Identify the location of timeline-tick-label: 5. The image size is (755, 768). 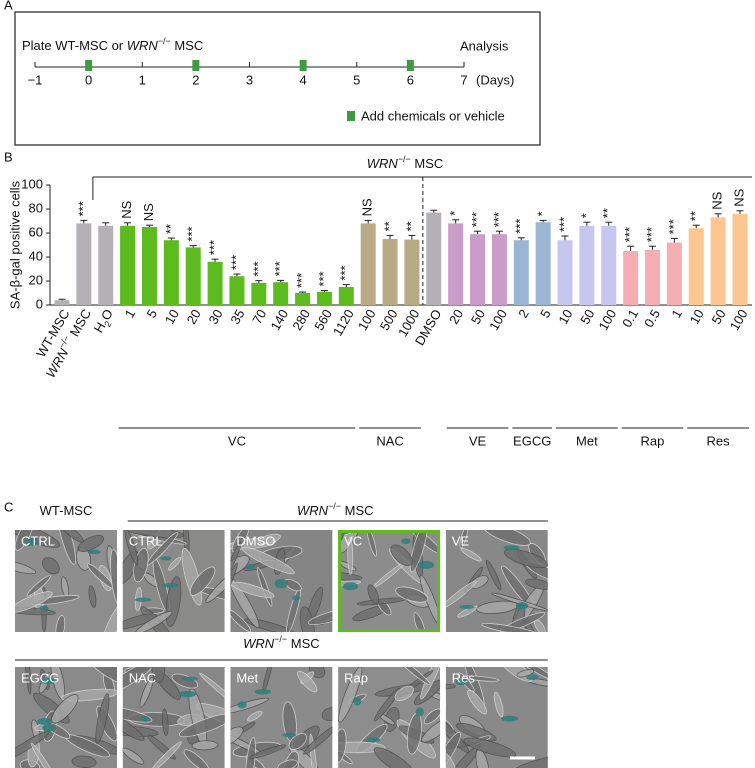
(356, 79).